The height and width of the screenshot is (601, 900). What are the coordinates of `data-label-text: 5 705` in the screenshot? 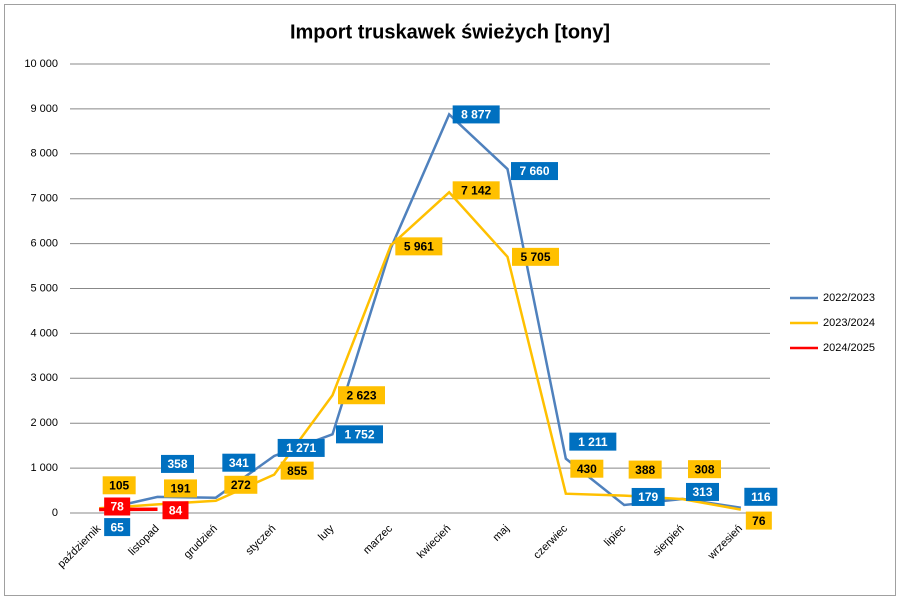 It's located at (535, 257).